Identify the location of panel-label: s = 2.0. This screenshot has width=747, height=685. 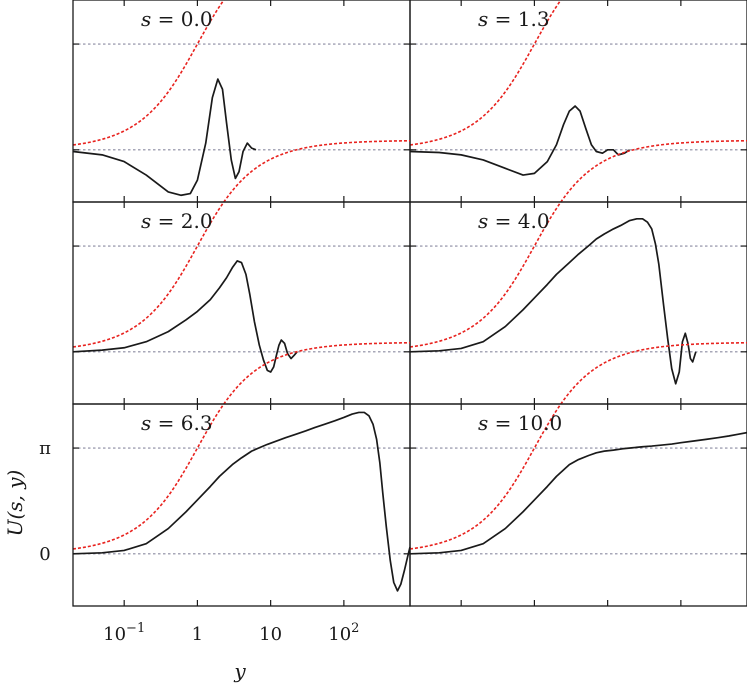
(177, 221).